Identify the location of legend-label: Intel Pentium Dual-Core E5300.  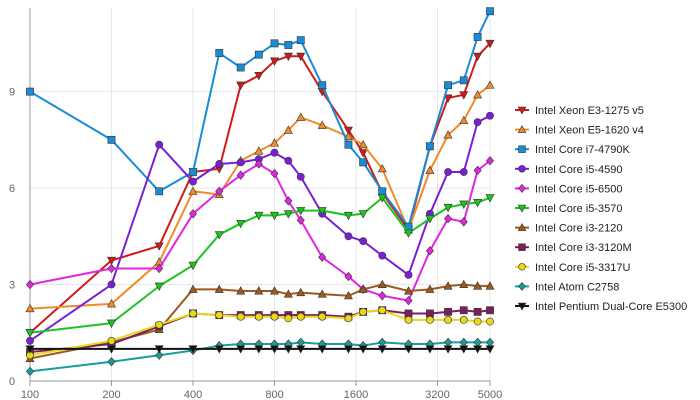
(611, 307).